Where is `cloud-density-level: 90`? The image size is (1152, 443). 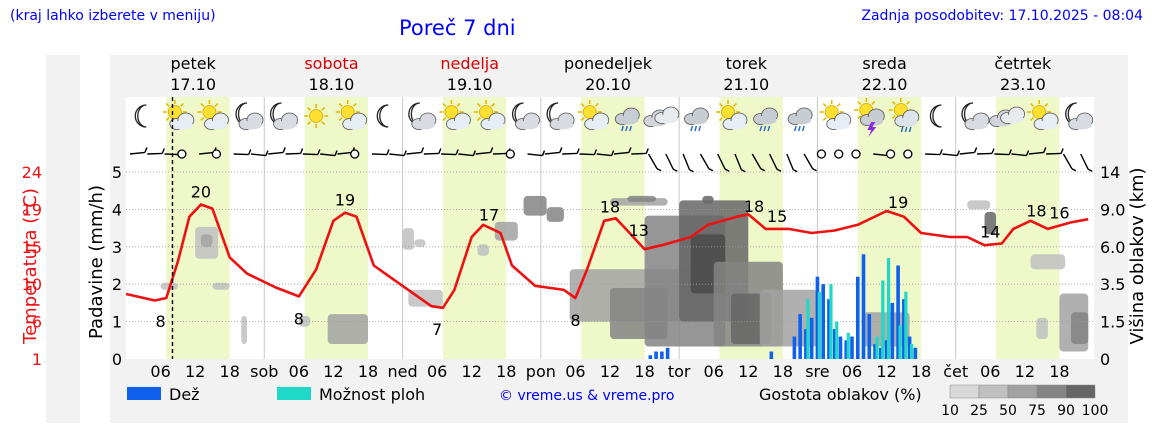 cloud-density-level: 90 is located at coordinates (1066, 411).